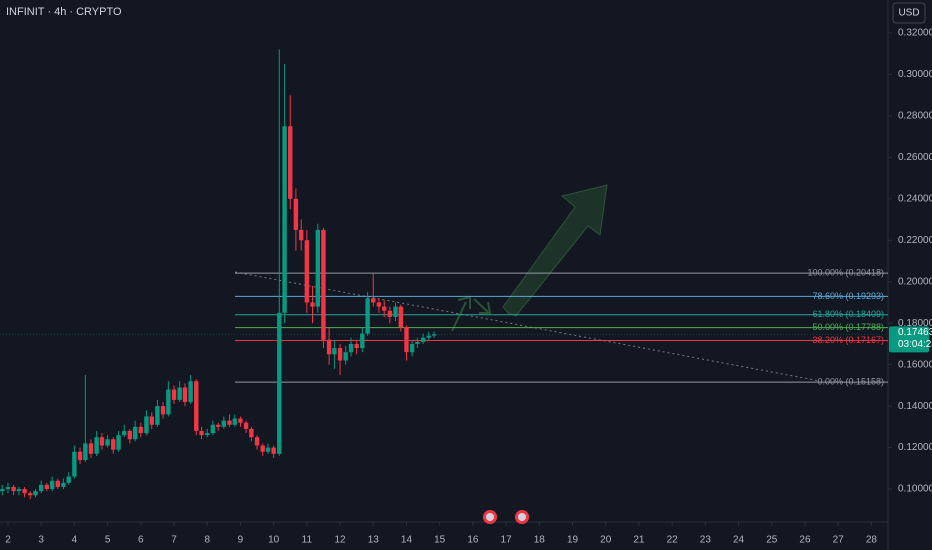 Image resolution: width=932 pixels, height=550 pixels. I want to click on y-tick-label: 0.18000, so click(915, 323).